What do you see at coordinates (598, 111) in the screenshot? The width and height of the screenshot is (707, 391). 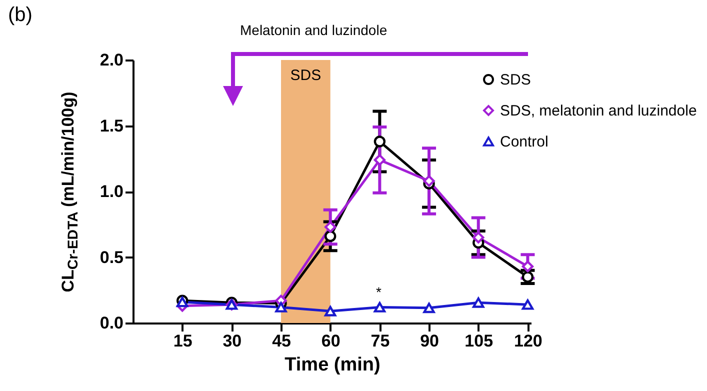 I see `legend-label: SDS, melatonin and luzindole` at bounding box center [598, 111].